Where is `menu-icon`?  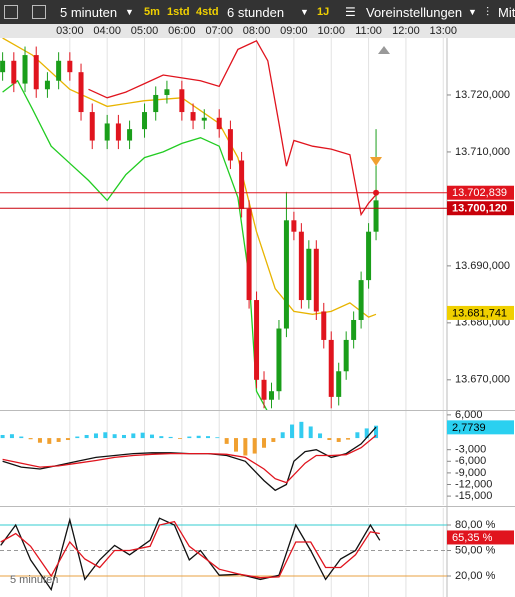 menu-icon is located at coordinates (11, 12).